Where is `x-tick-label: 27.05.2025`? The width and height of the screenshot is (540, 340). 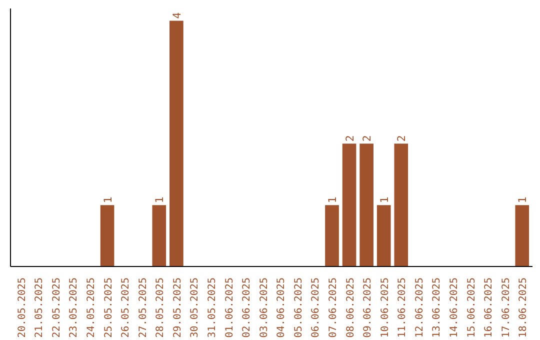 x-tick-label: 27.05.2025 is located at coordinates (143, 307).